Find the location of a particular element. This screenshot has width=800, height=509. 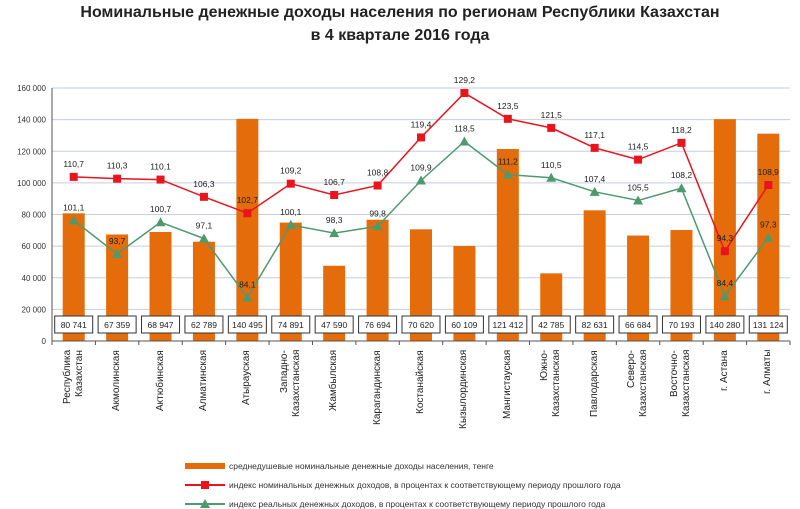

x-category-label: Алматинская is located at coordinates (203, 380).